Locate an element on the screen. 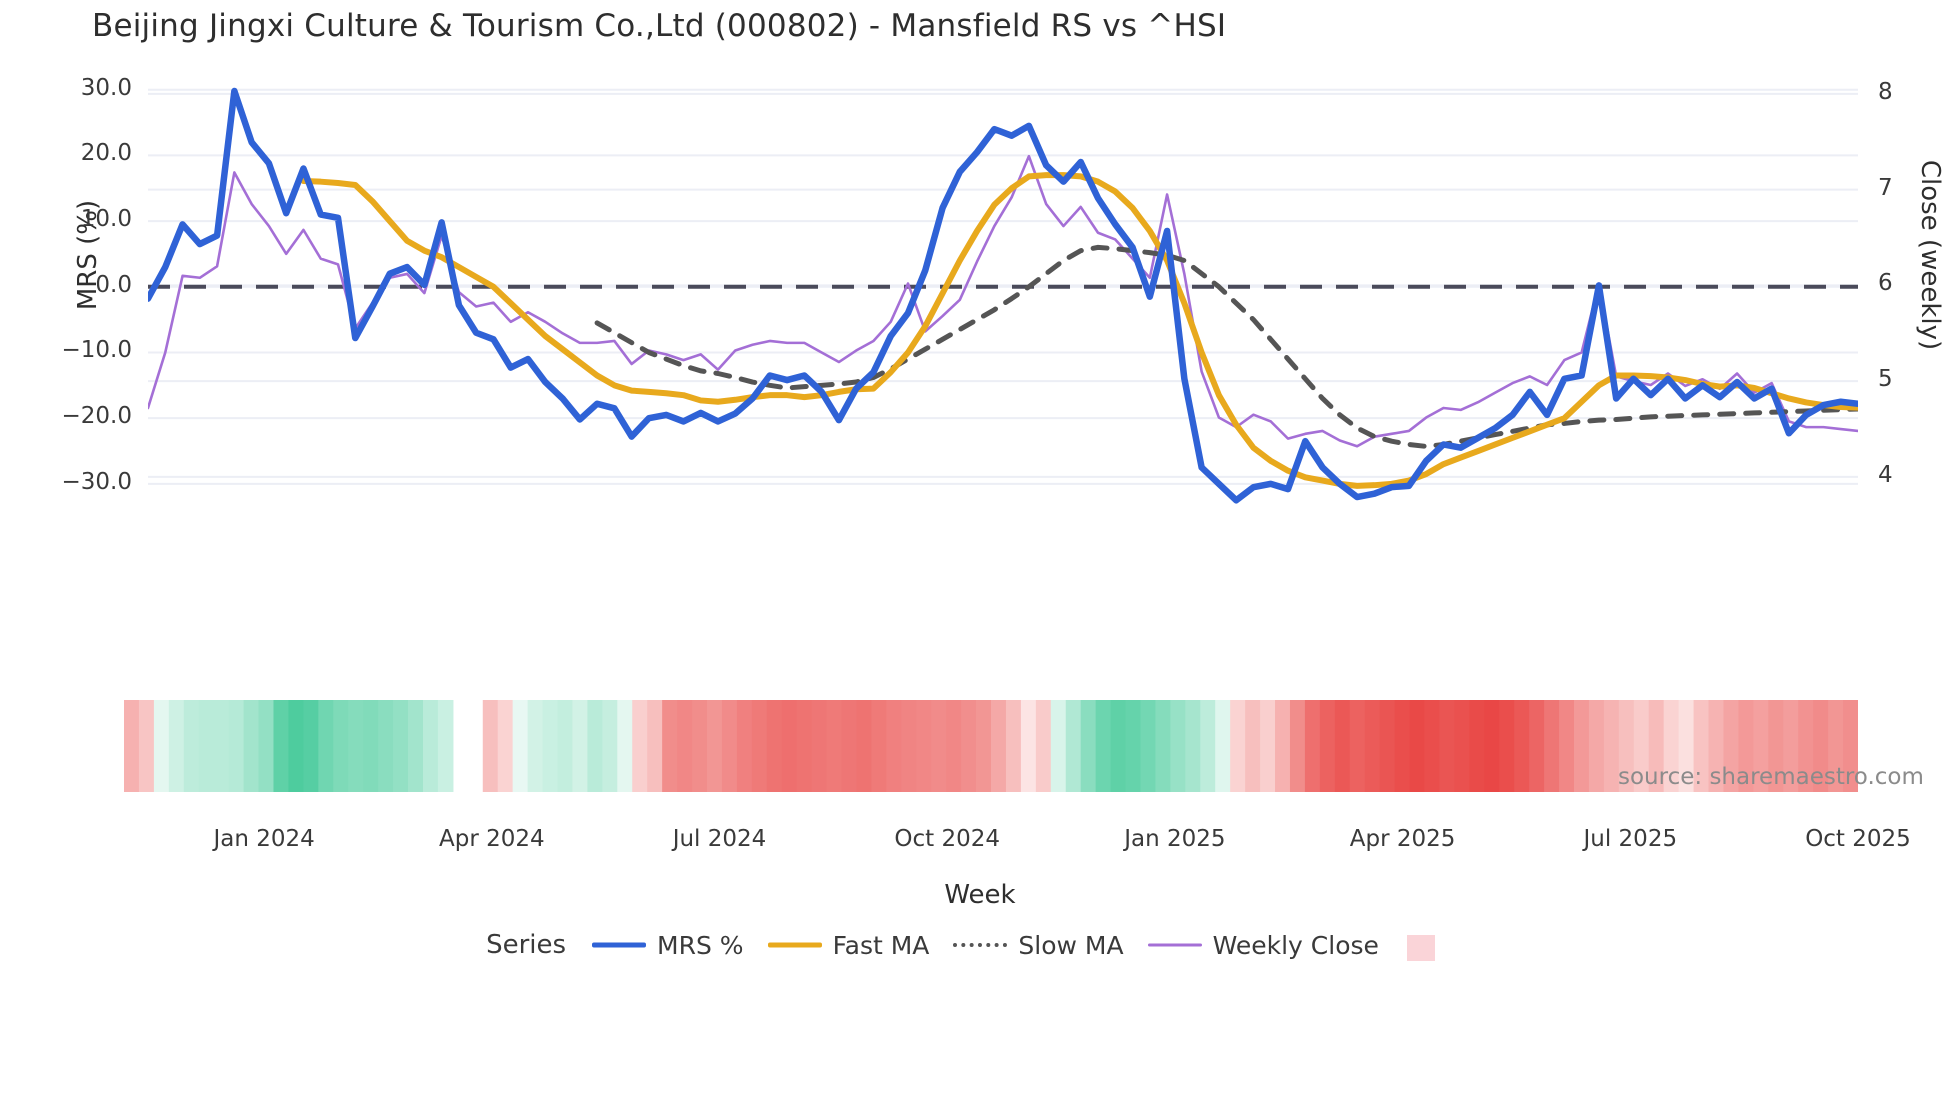 The image size is (1960, 1102). y-axis-right-tick: 4 is located at coordinates (1885, 474).